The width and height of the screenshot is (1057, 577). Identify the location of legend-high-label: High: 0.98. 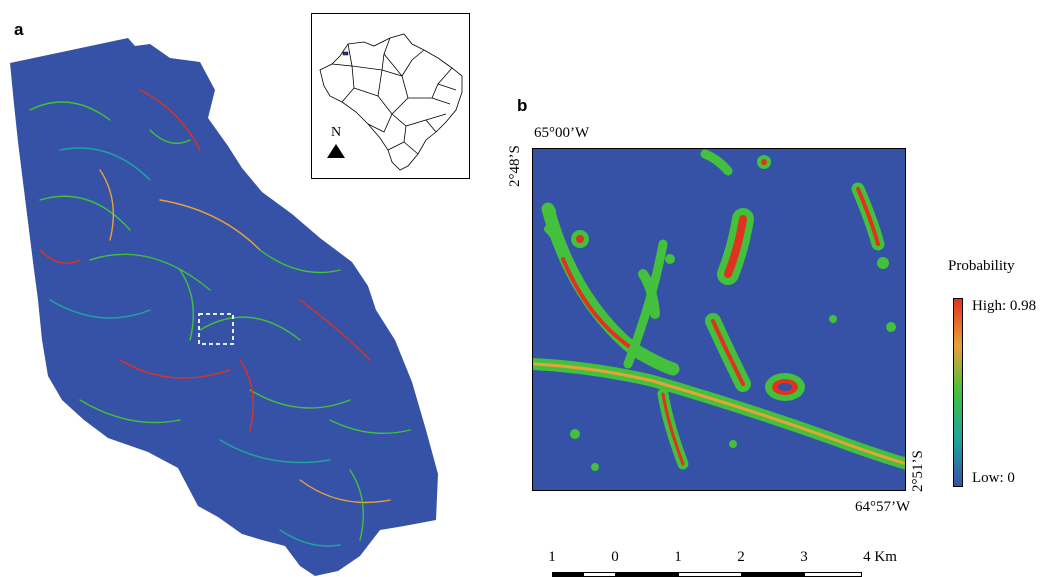
(1004, 306).